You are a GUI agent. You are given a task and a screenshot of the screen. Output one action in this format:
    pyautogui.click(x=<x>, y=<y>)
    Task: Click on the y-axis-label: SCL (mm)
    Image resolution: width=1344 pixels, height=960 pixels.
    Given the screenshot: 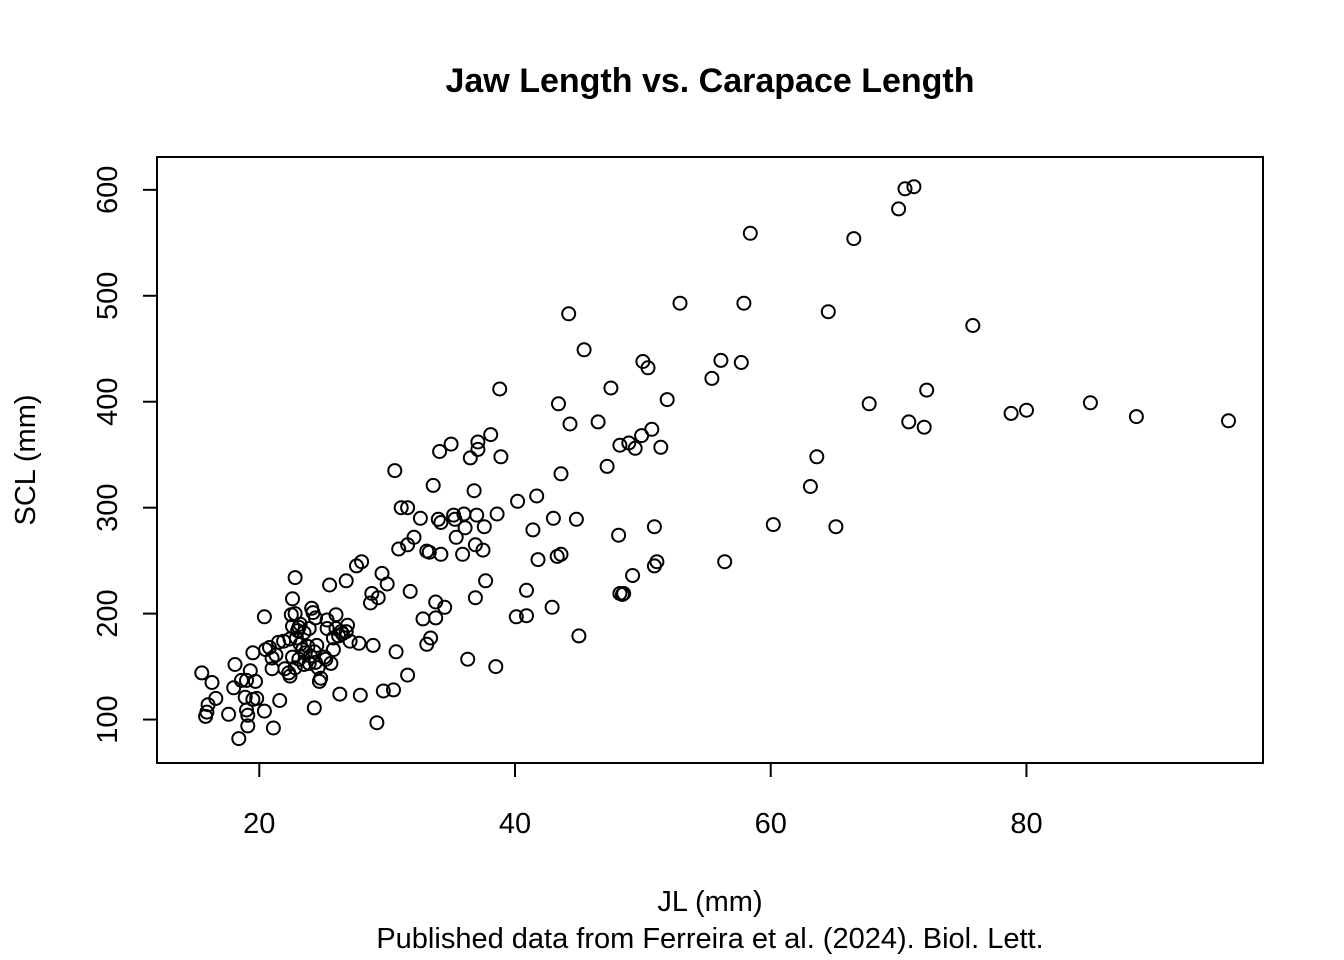 What is the action you would take?
    pyautogui.click(x=26, y=459)
    